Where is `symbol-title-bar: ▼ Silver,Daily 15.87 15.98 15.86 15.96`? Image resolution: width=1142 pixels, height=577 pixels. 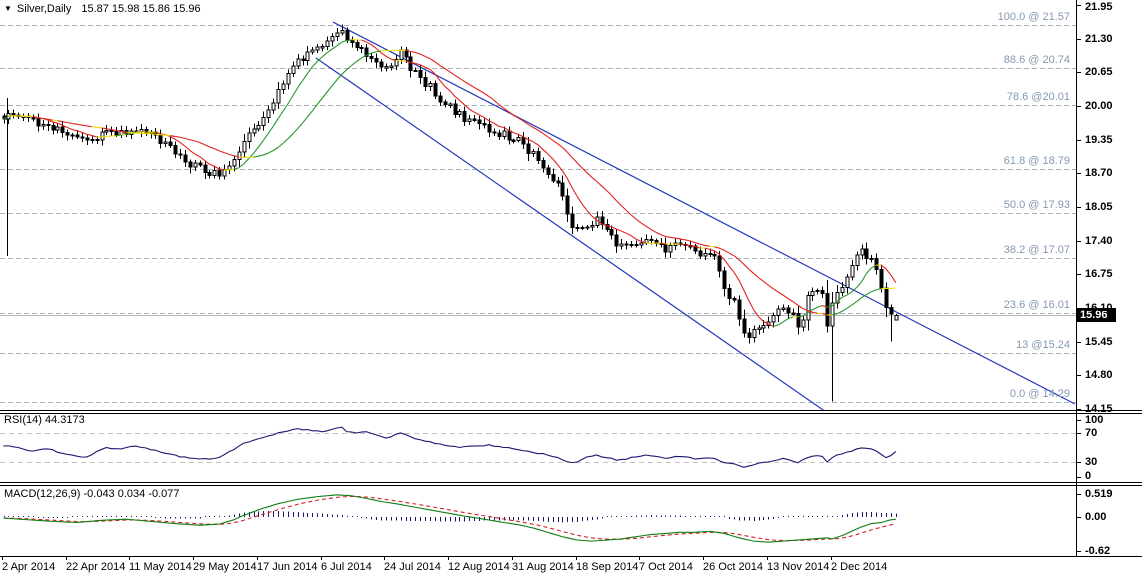 symbol-title-bar: ▼ Silver,Daily 15.87 15.98 15.86 15.96 is located at coordinates (102, 9).